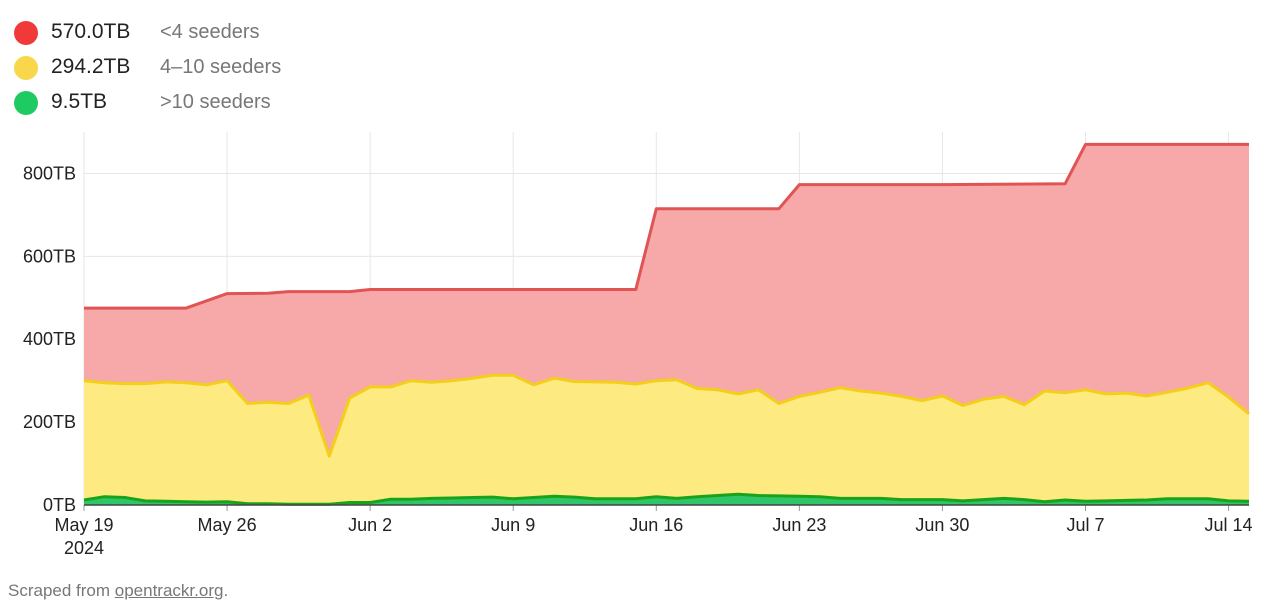 Image resolution: width=1276 pixels, height=615 pixels. What do you see at coordinates (26, 33) in the screenshot?
I see `legend-swatch-red` at bounding box center [26, 33].